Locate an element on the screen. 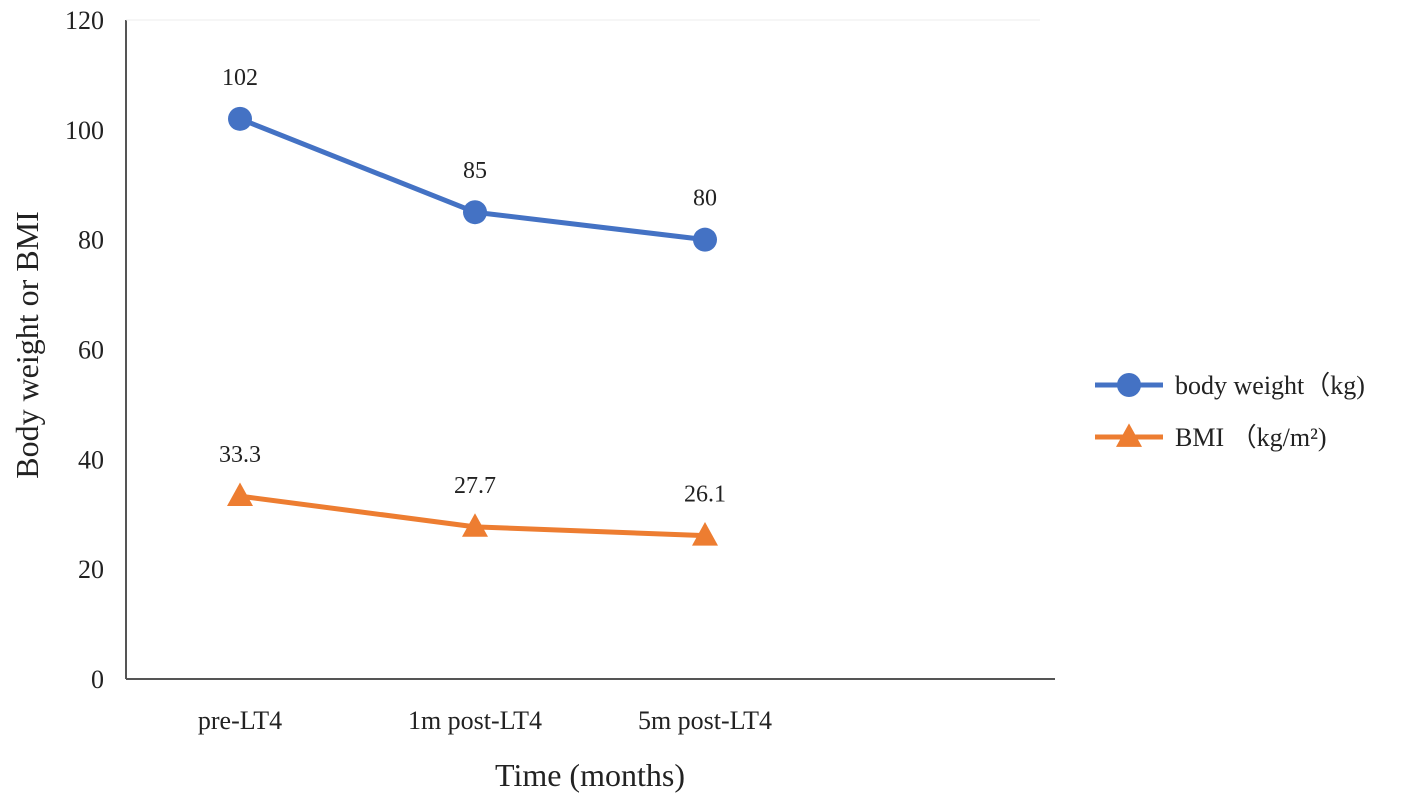  x-axis-ticks: pre-LT4 1m post-LT4 5m post-LT4 is located at coordinates (485, 720).